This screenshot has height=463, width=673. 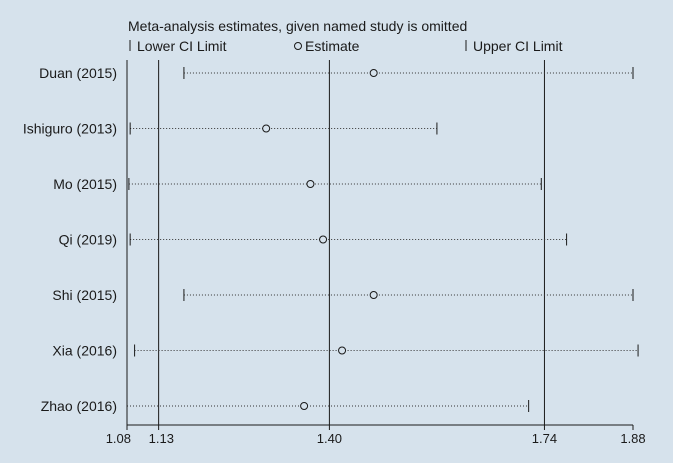 I want to click on x-axis-ticks: 1.08 1.13 1.40 1.74 1.88, so click(x=376, y=435).